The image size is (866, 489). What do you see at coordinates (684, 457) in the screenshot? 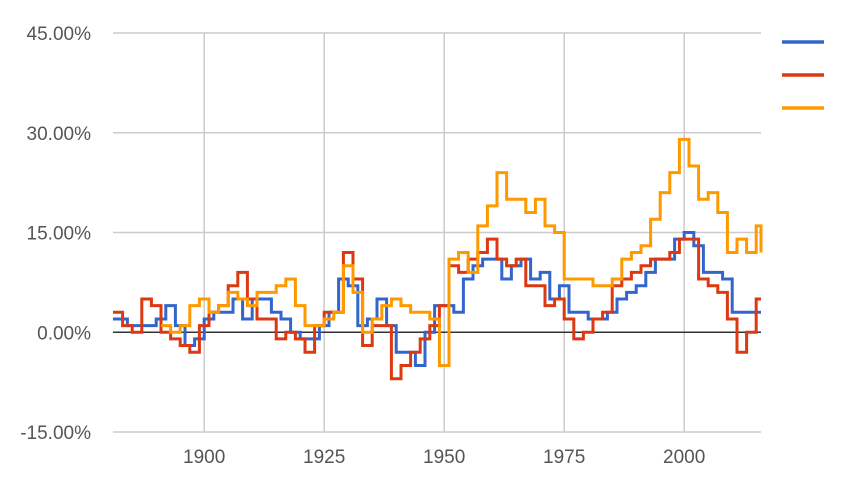
I see `x-tick-label: 2000` at bounding box center [684, 457].